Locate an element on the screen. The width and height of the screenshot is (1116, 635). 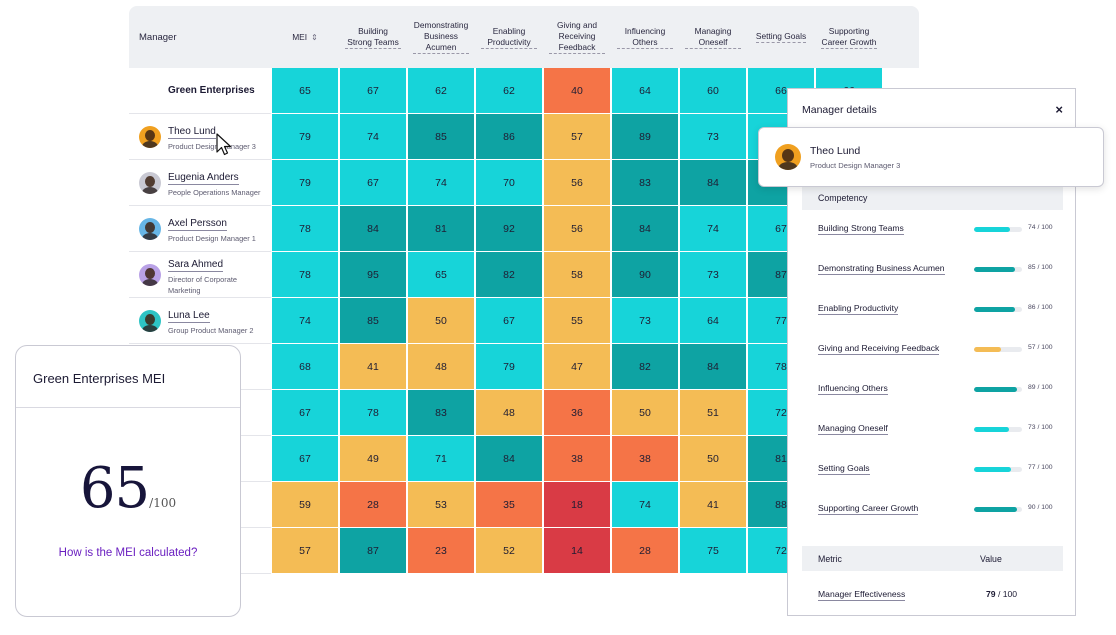
column-header-giving-and-receiving-feedback: Giving and Receiving Feedback is located at coordinates (577, 37).